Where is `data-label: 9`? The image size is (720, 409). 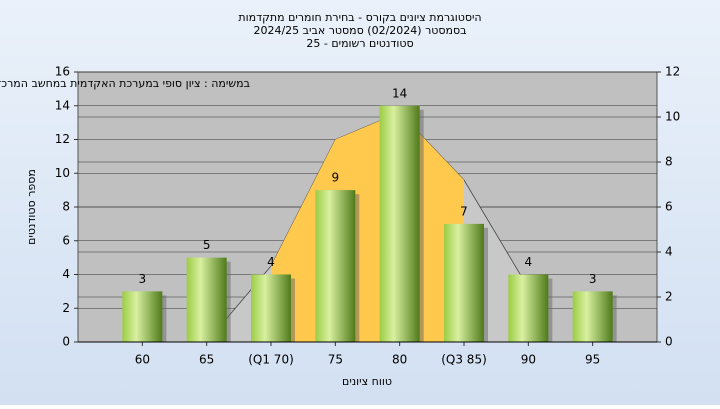
data-label: 9 is located at coordinates (336, 178).